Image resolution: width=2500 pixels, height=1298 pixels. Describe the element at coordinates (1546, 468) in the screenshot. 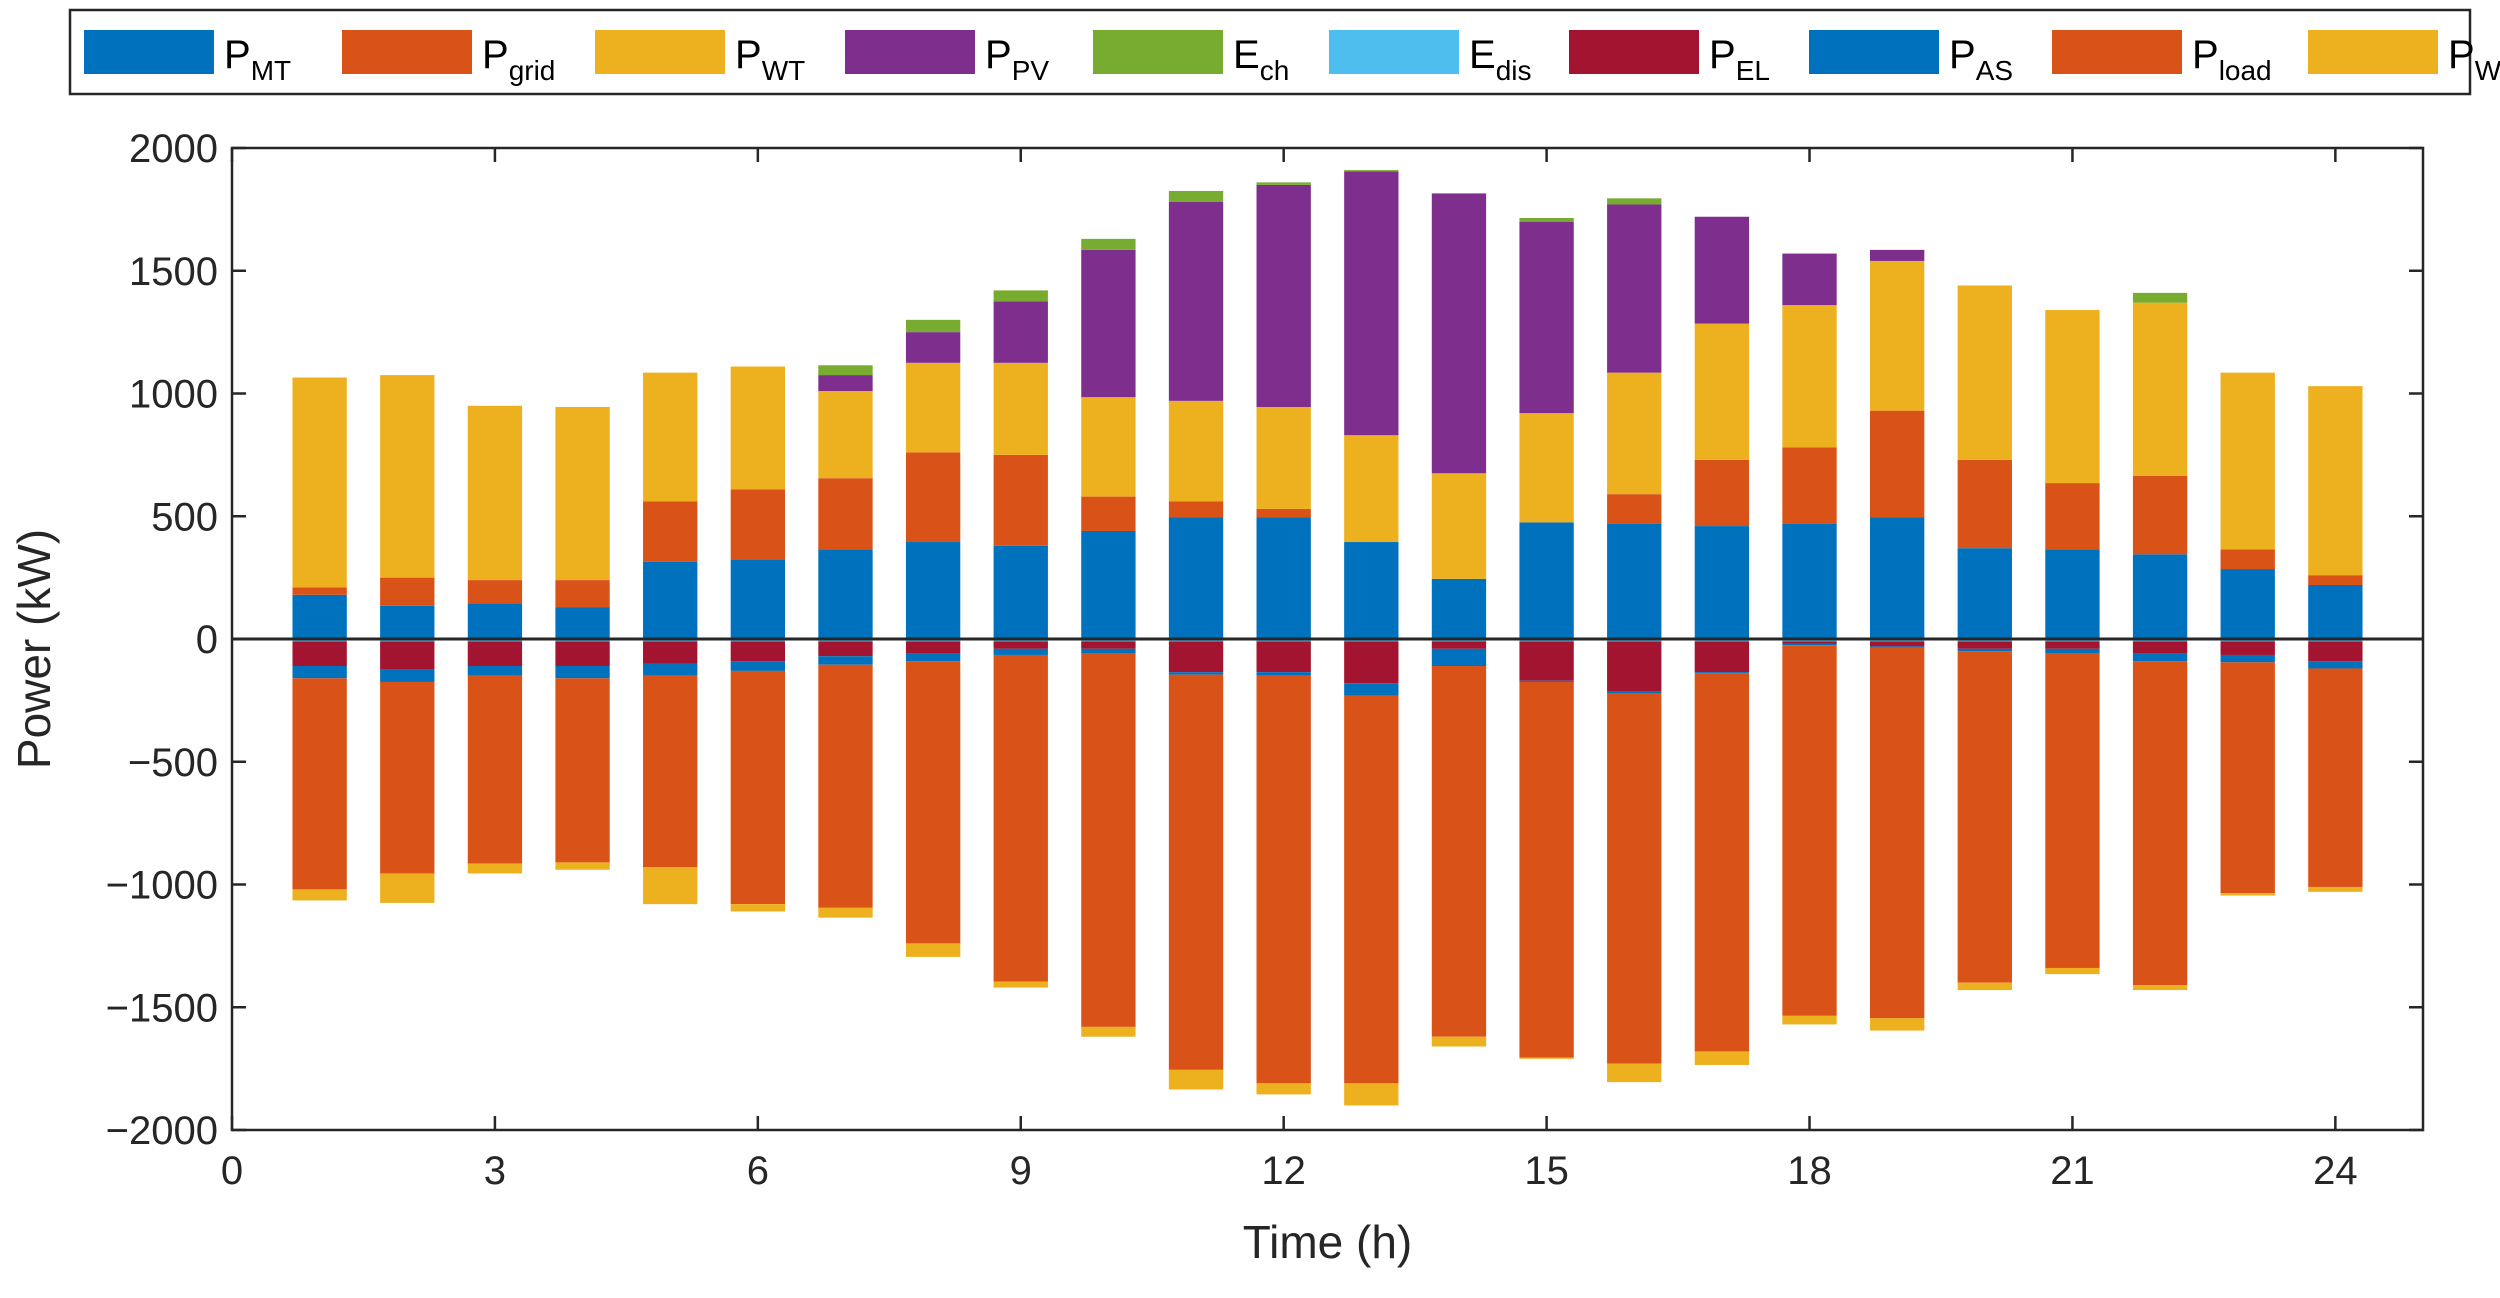

I see `bar-p-wt-t15` at that location.